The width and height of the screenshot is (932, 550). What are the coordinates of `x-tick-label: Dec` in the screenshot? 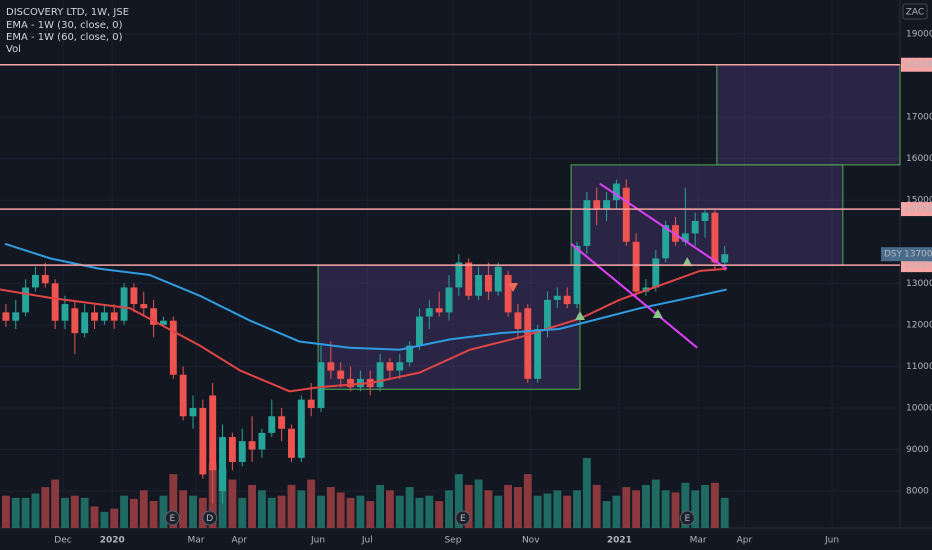 It's located at (62, 541).